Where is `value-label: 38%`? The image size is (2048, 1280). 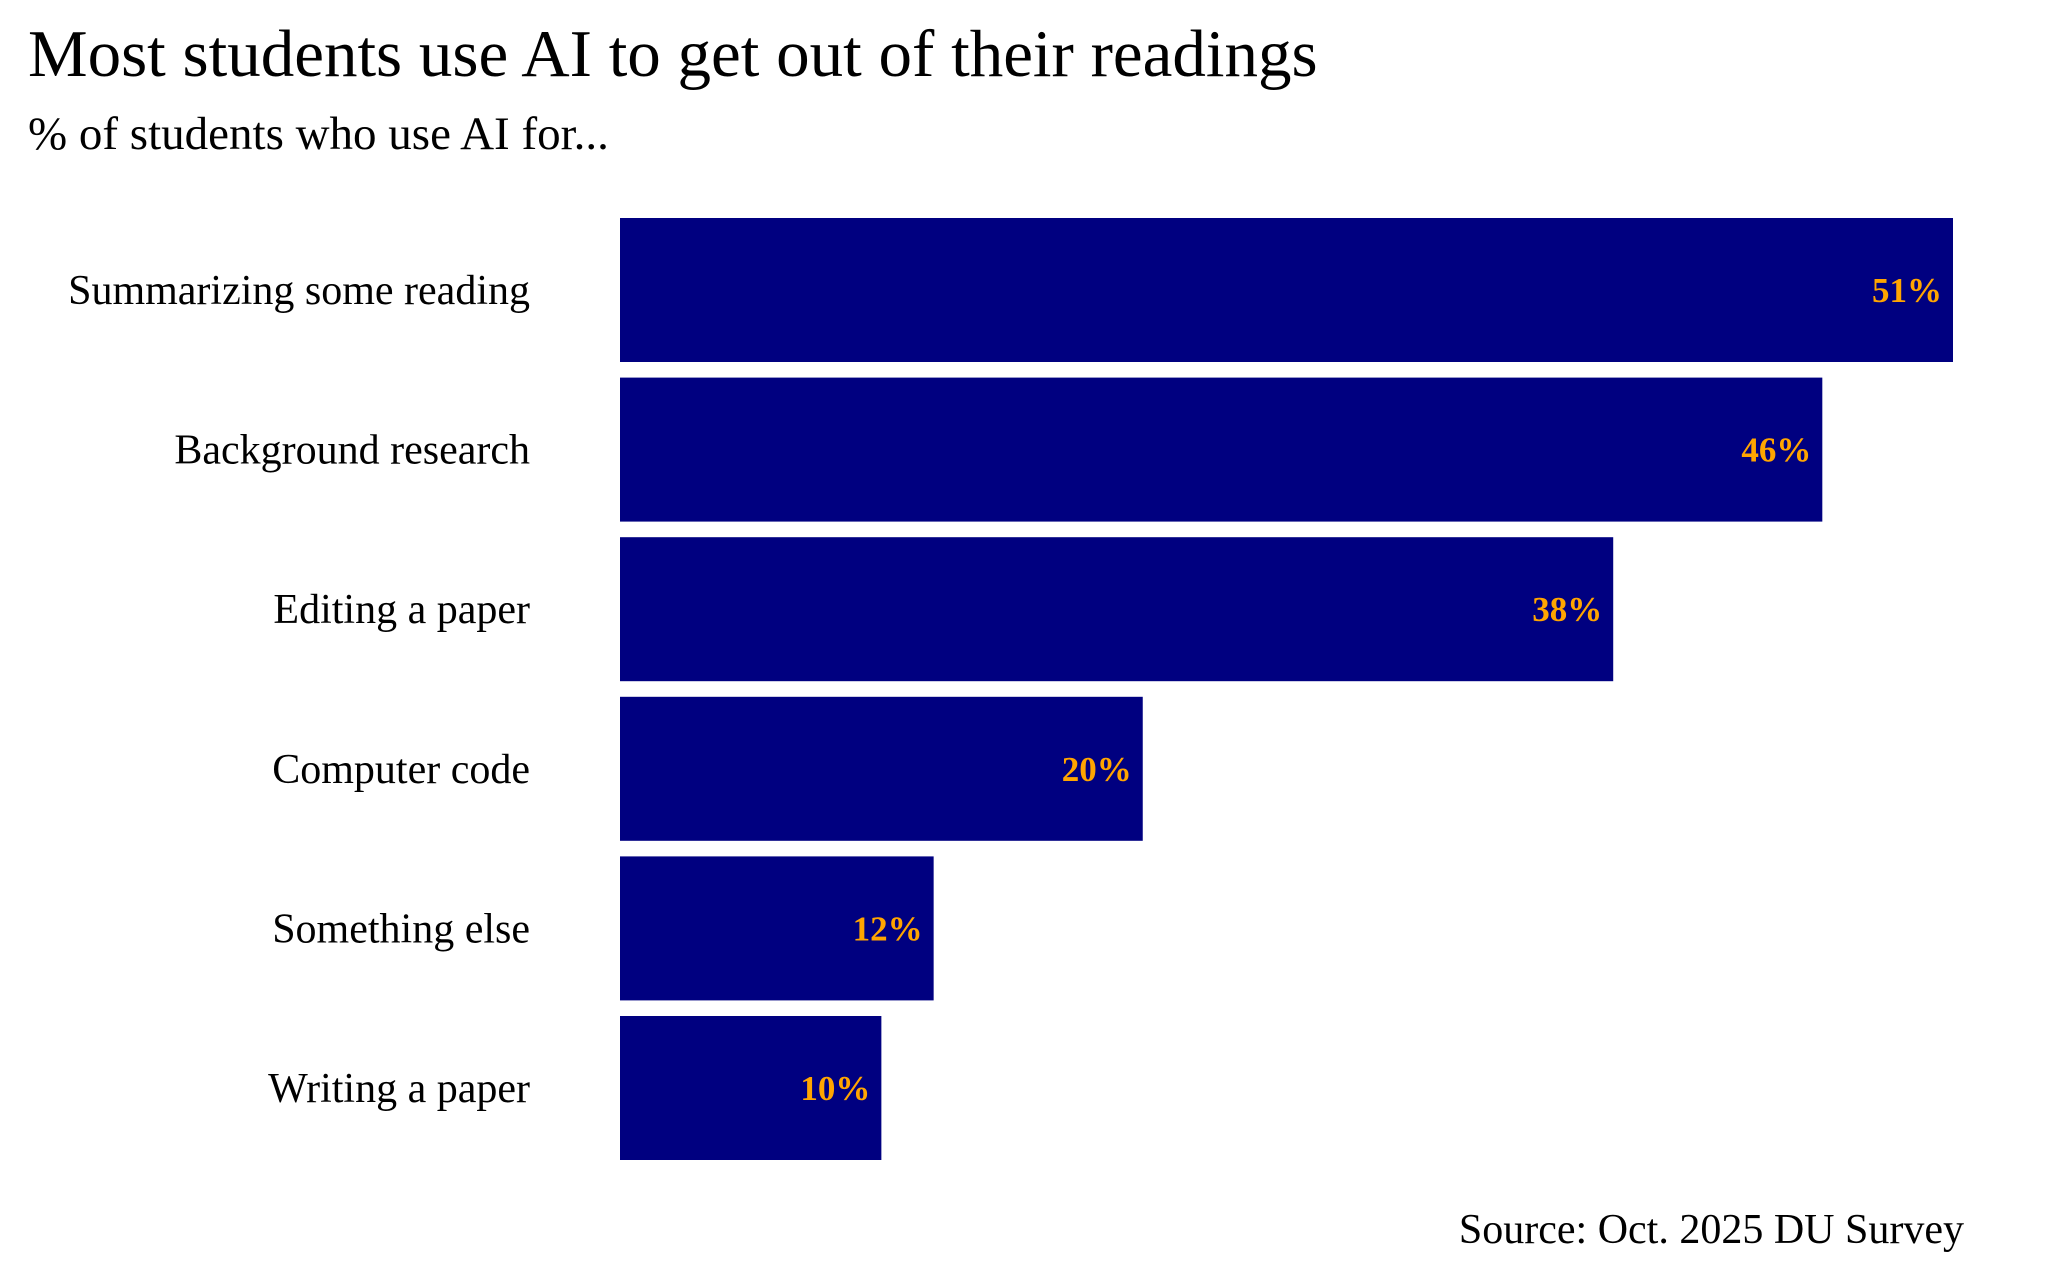
value-label: 38% is located at coordinates (1567, 609).